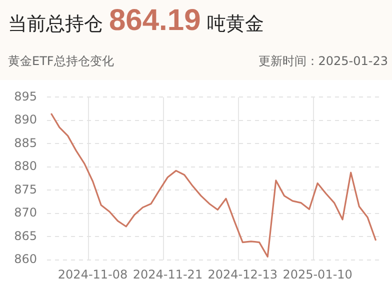 This screenshot has height=296, width=392. I want to click on y-tick-label: 890, so click(25, 119).